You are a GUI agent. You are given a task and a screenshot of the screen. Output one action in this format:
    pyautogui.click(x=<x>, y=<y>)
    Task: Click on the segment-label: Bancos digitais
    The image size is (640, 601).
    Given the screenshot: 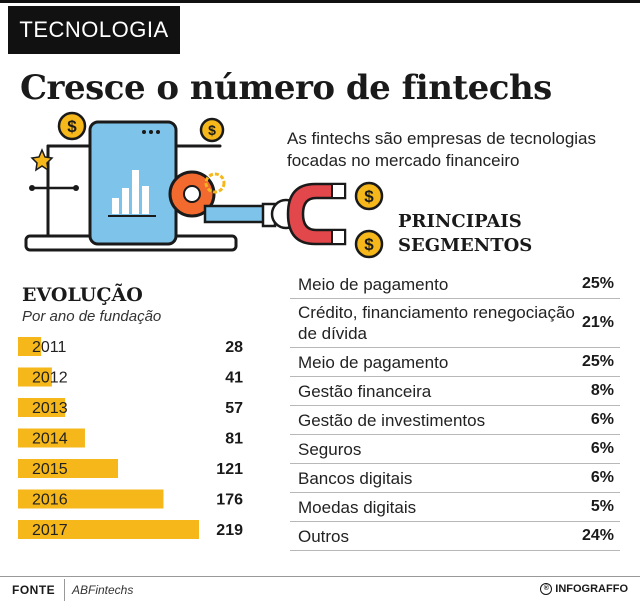 What is the action you would take?
    pyautogui.click(x=355, y=478)
    